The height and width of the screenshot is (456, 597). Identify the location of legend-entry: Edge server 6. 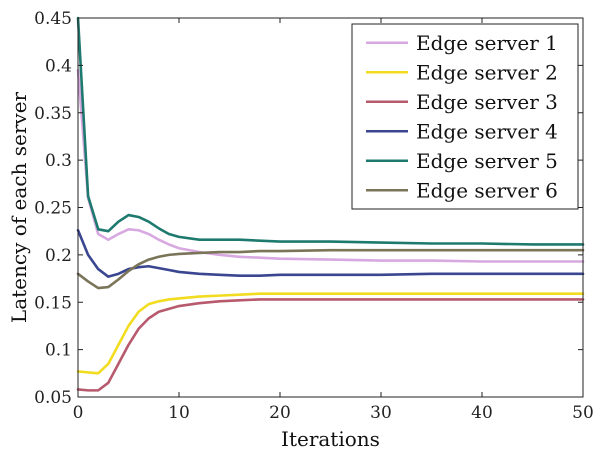
(462, 190).